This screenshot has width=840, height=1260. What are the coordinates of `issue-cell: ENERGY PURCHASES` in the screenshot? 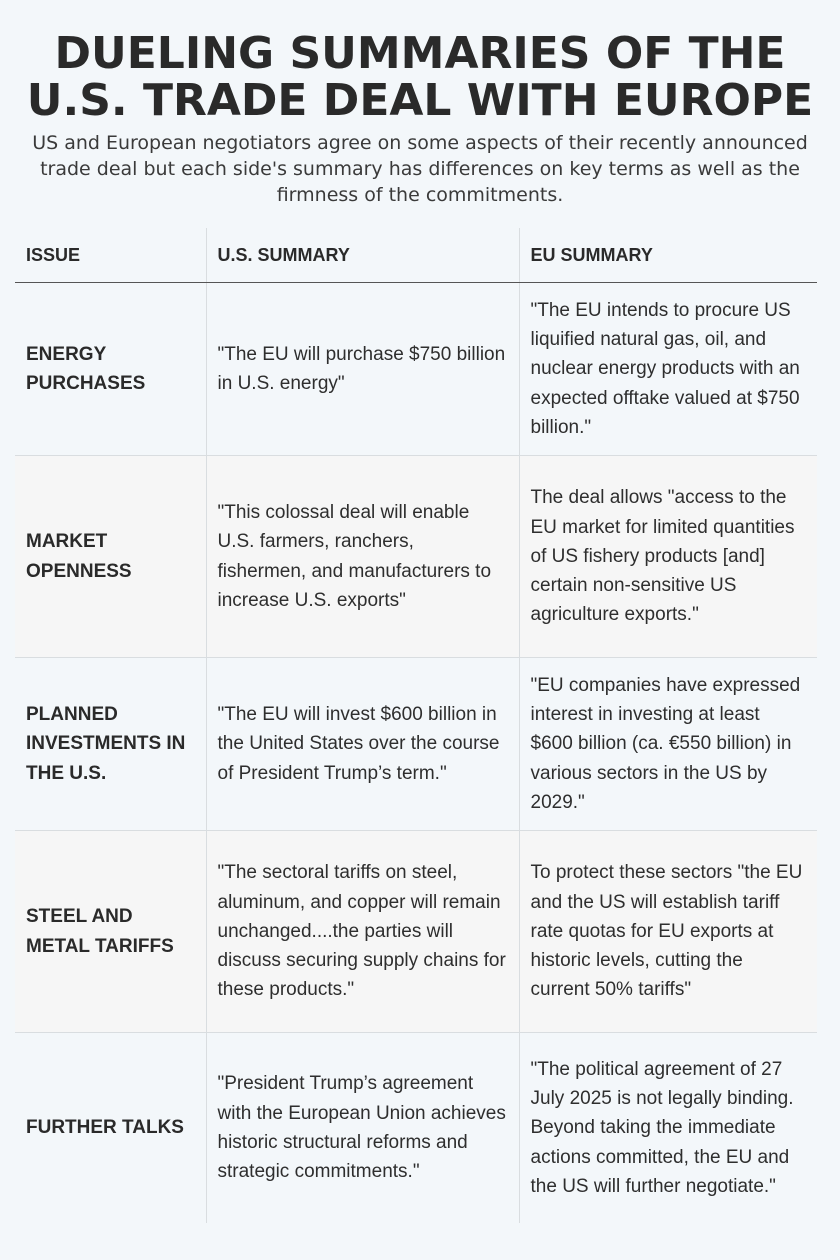 It's located at (110, 369).